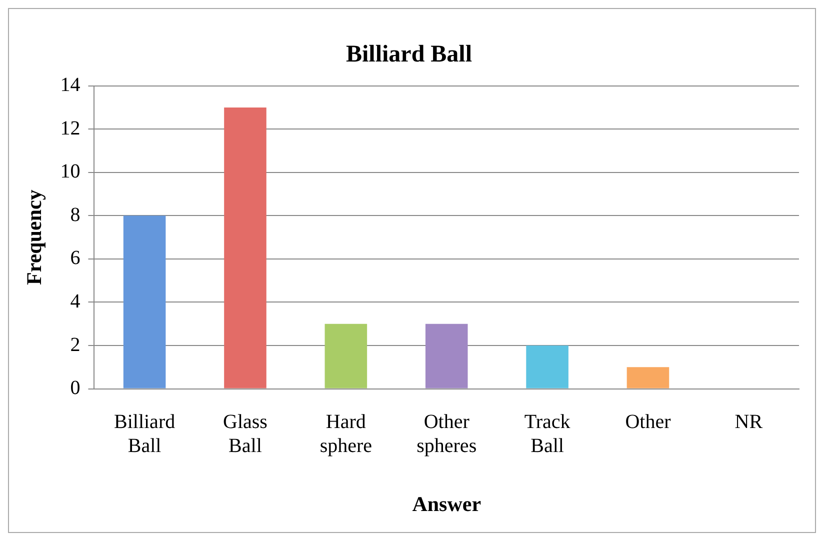 The image size is (818, 535). What do you see at coordinates (70, 171) in the screenshot?
I see `y-tick-label: 10` at bounding box center [70, 171].